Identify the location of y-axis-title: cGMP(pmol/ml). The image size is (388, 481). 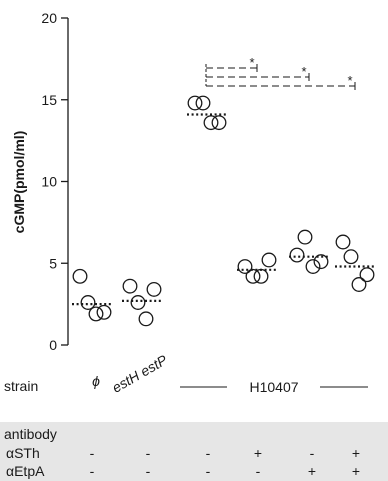
(19, 182).